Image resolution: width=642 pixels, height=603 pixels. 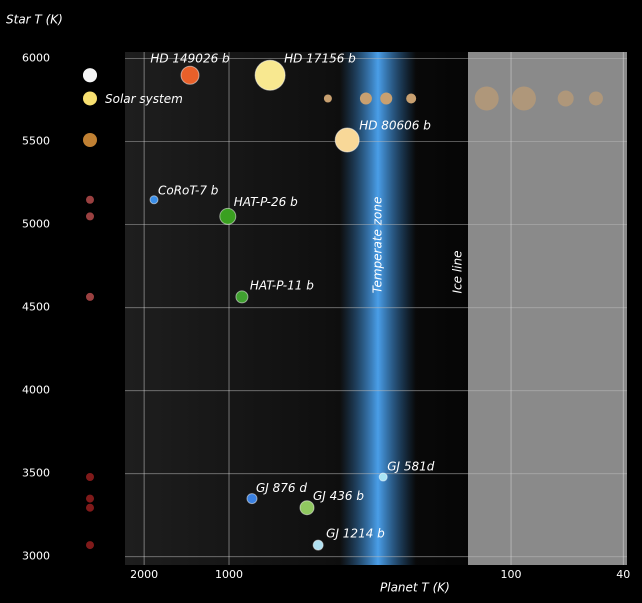 What do you see at coordinates (229, 574) in the screenshot?
I see `x-tick-label: 1000` at bounding box center [229, 574].